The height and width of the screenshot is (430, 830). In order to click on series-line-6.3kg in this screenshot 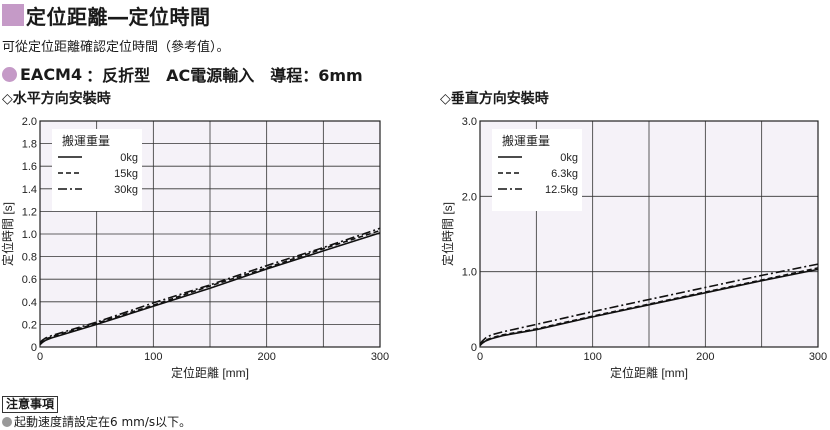, I will do `click(649, 306)`.